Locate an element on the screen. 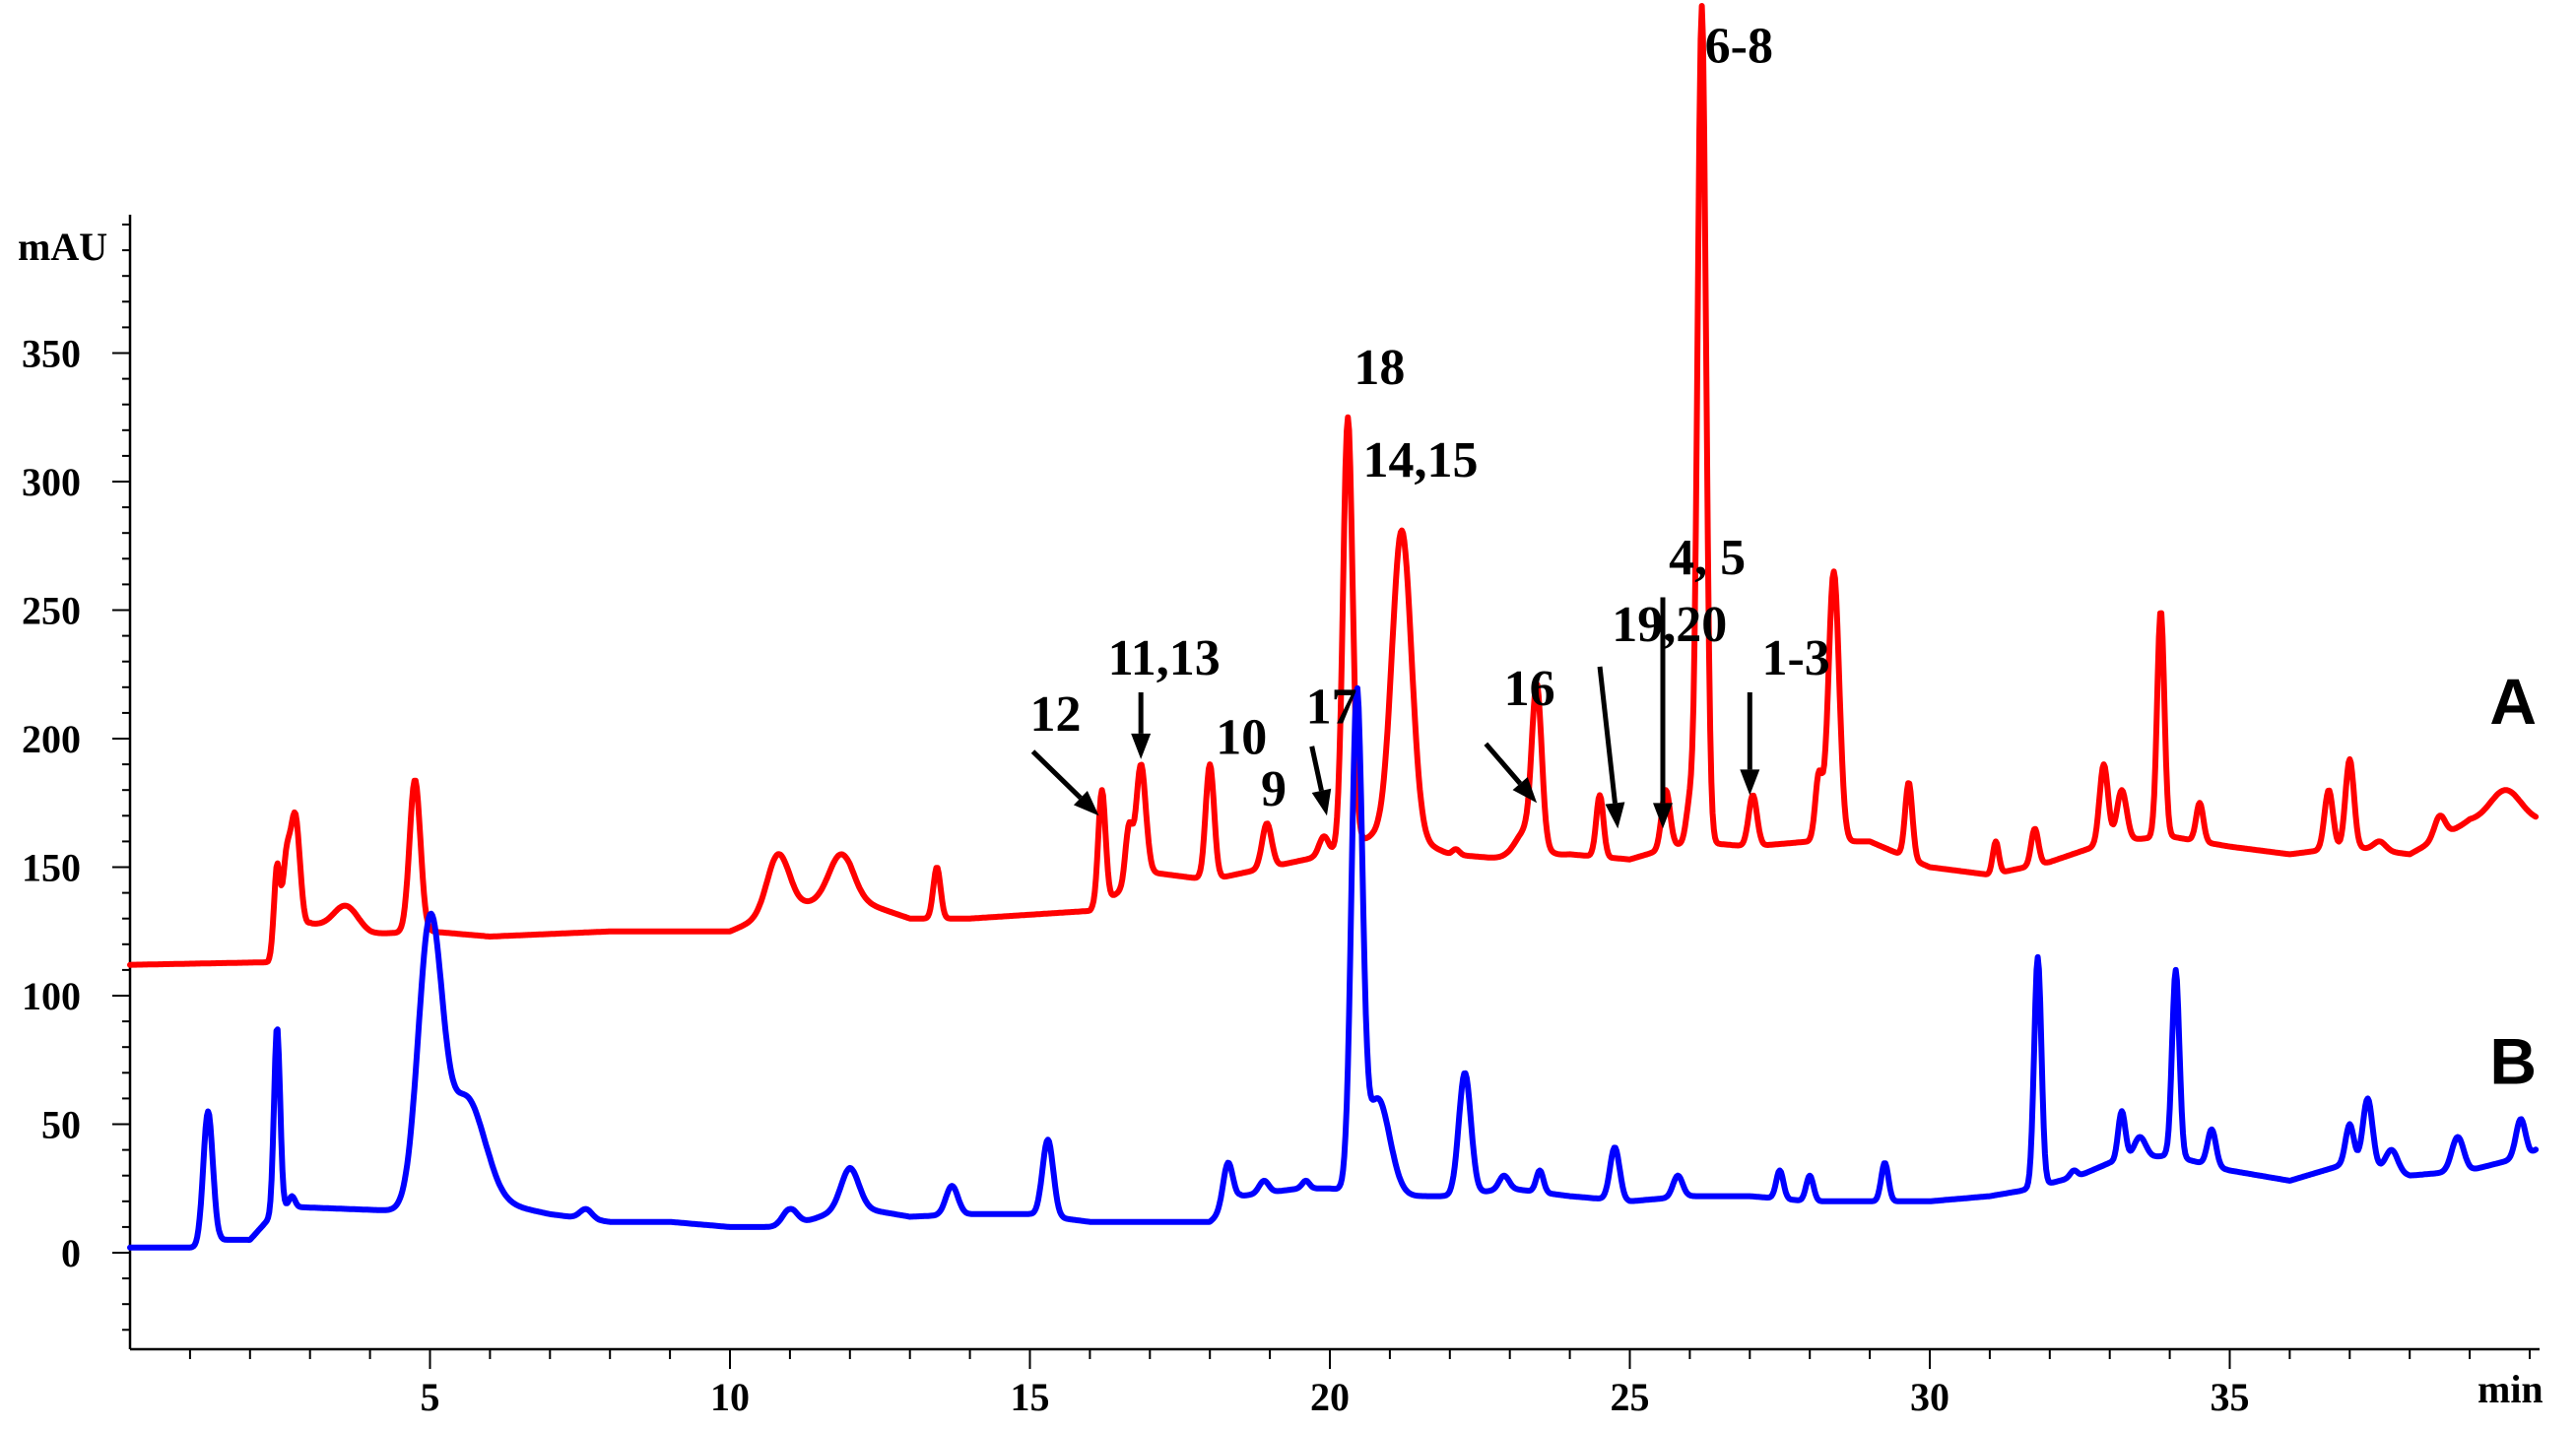 This screenshot has width=2576, height=1429. trace-label-a: A is located at coordinates (2513, 701).